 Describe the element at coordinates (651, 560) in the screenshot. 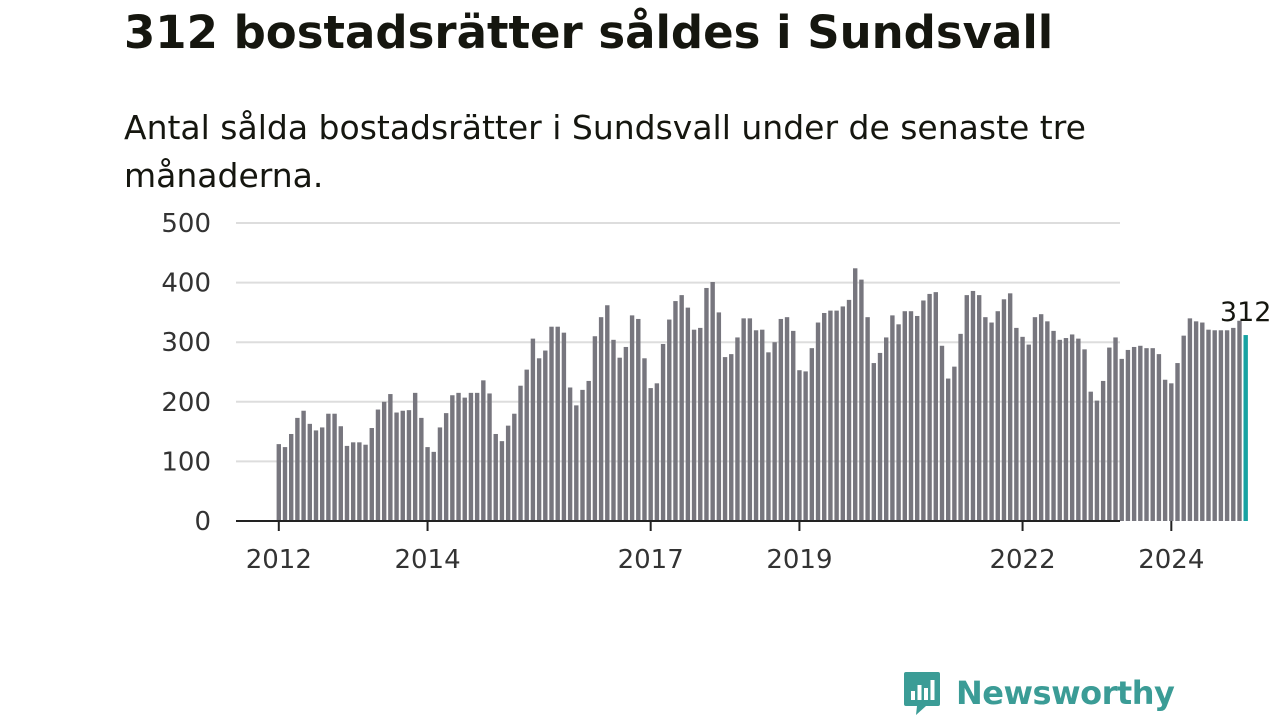

I see `x-tick-label: 2017` at that location.